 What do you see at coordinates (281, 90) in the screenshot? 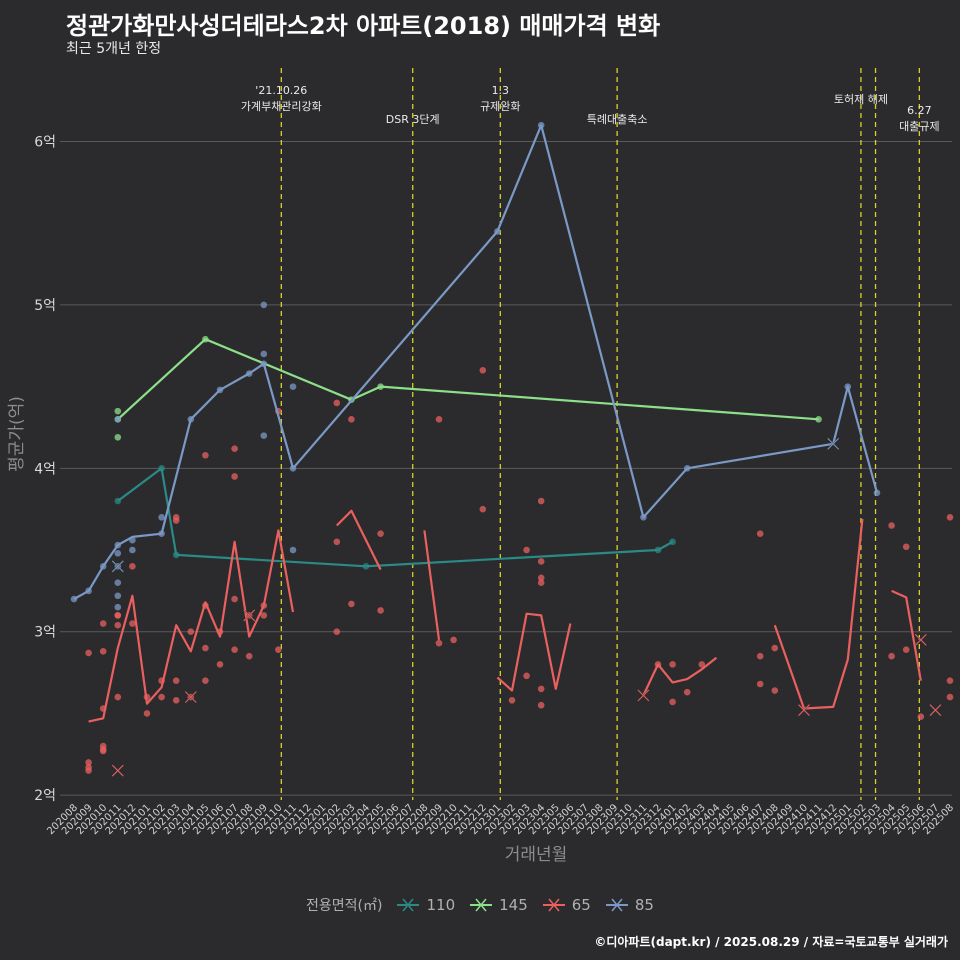
I see `policy-annotation: '21.10.26` at bounding box center [281, 90].